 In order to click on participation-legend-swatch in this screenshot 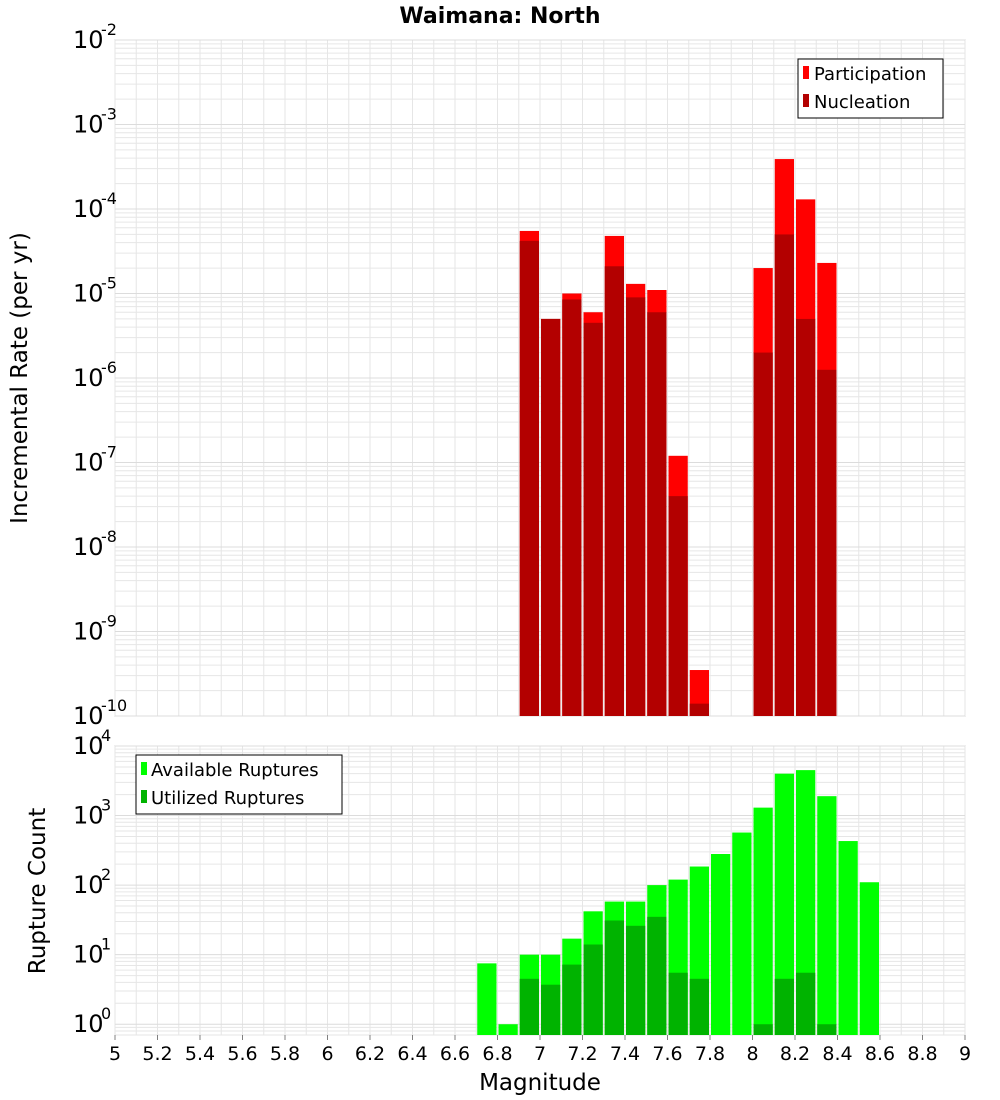, I will do `click(806, 72)`.